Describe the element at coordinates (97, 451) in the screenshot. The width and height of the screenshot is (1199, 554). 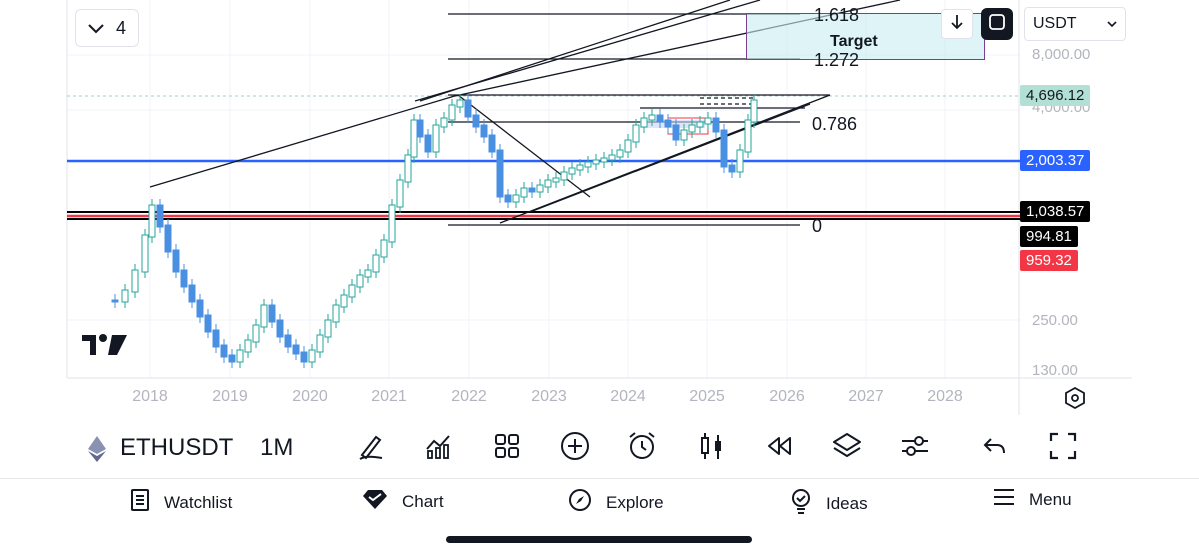
I see `ethereum-icon` at that location.